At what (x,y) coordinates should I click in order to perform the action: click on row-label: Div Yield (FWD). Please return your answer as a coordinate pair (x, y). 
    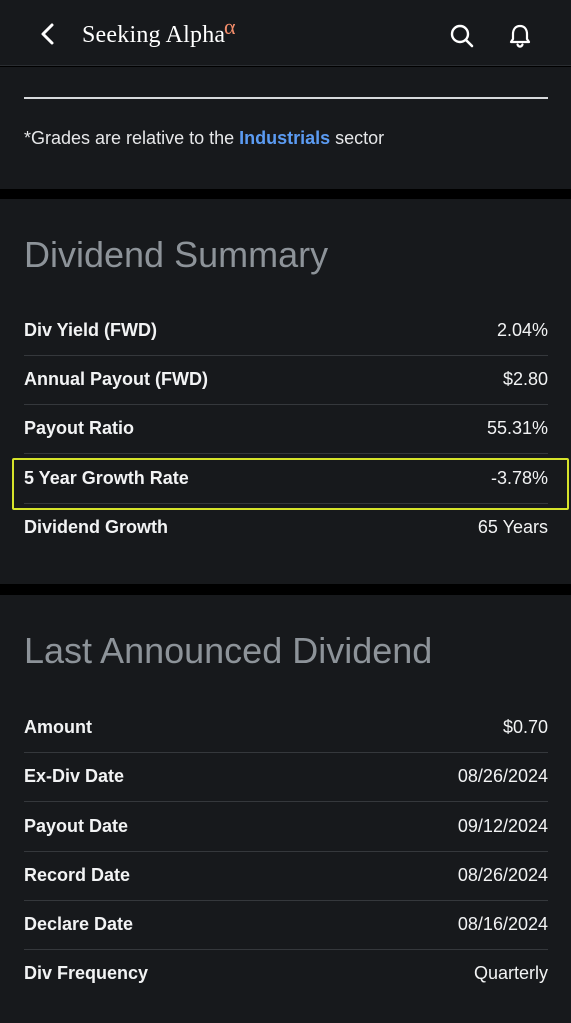
    Looking at the image, I should click on (91, 330).